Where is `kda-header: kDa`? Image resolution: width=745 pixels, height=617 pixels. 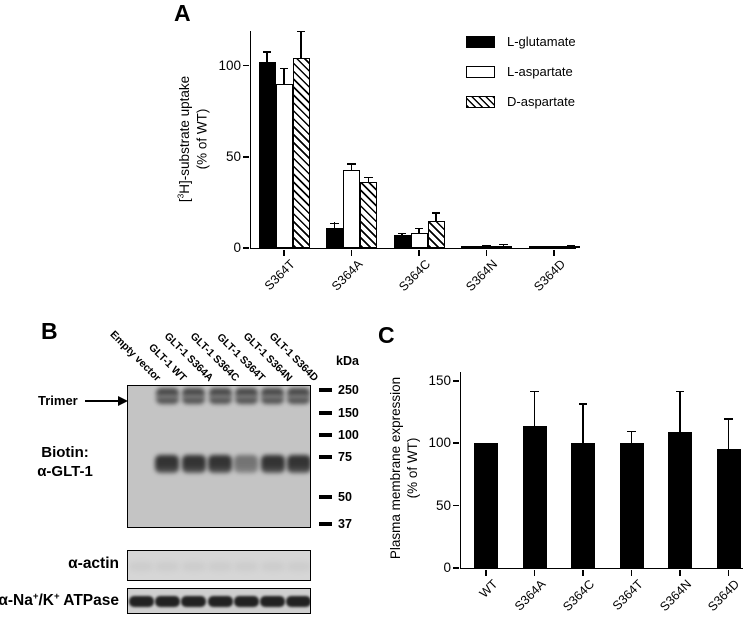
kda-header: kDa is located at coordinates (347, 361).